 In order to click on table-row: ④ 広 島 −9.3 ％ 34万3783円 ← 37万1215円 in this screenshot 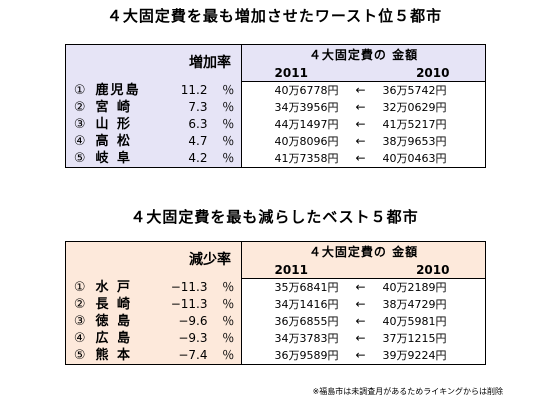, I will do `click(275, 338)`.